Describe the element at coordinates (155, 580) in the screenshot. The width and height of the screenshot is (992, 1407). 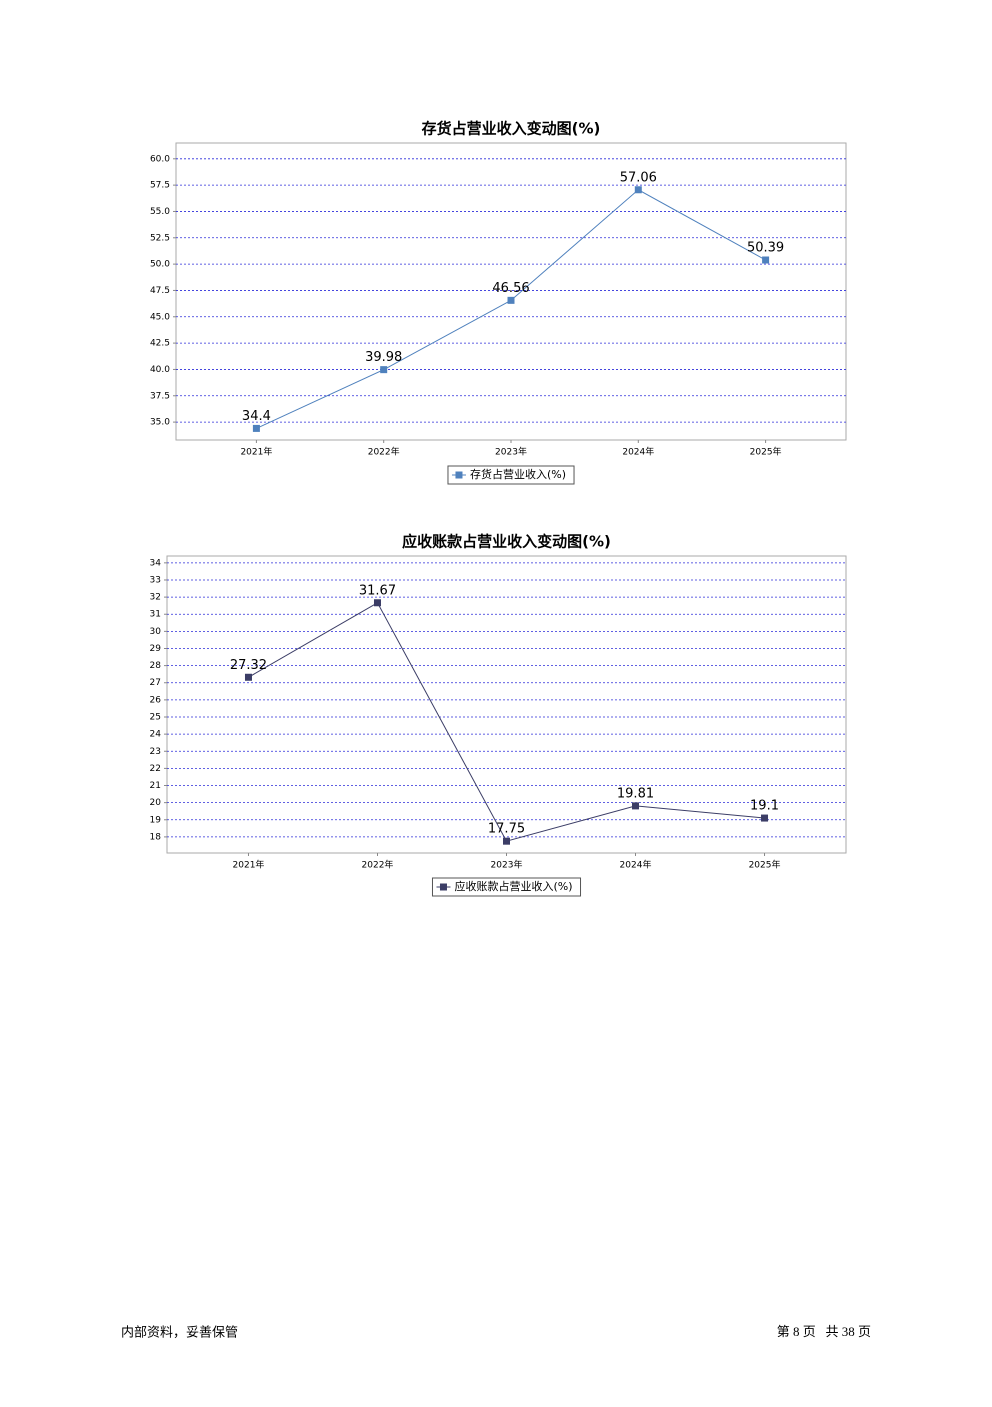
I see `y-tick-label: 33` at that location.